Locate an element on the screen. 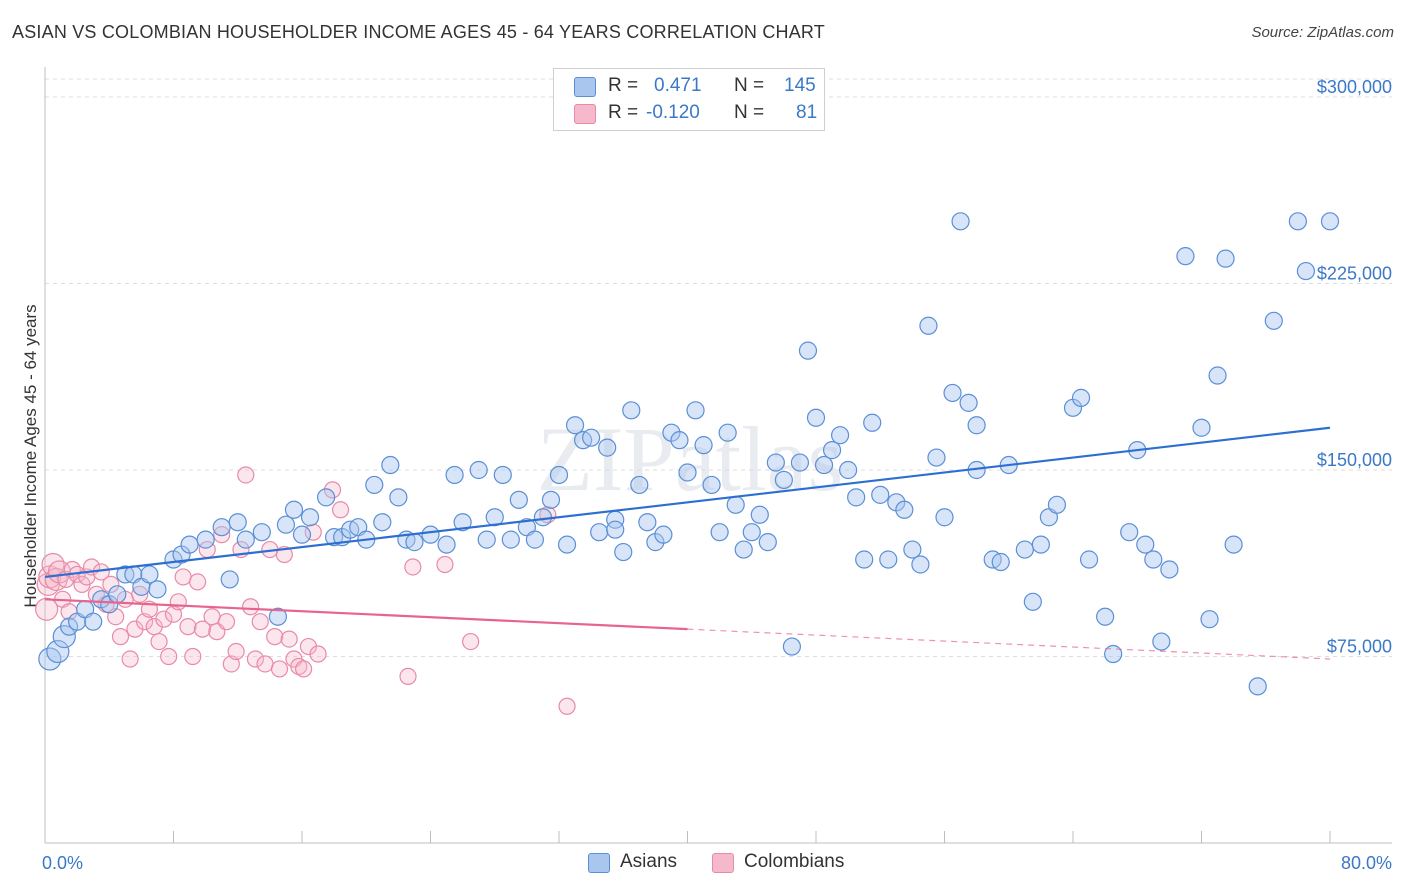 The height and width of the screenshot is (892, 1406). asians-swatch is located at coordinates (585, 87).